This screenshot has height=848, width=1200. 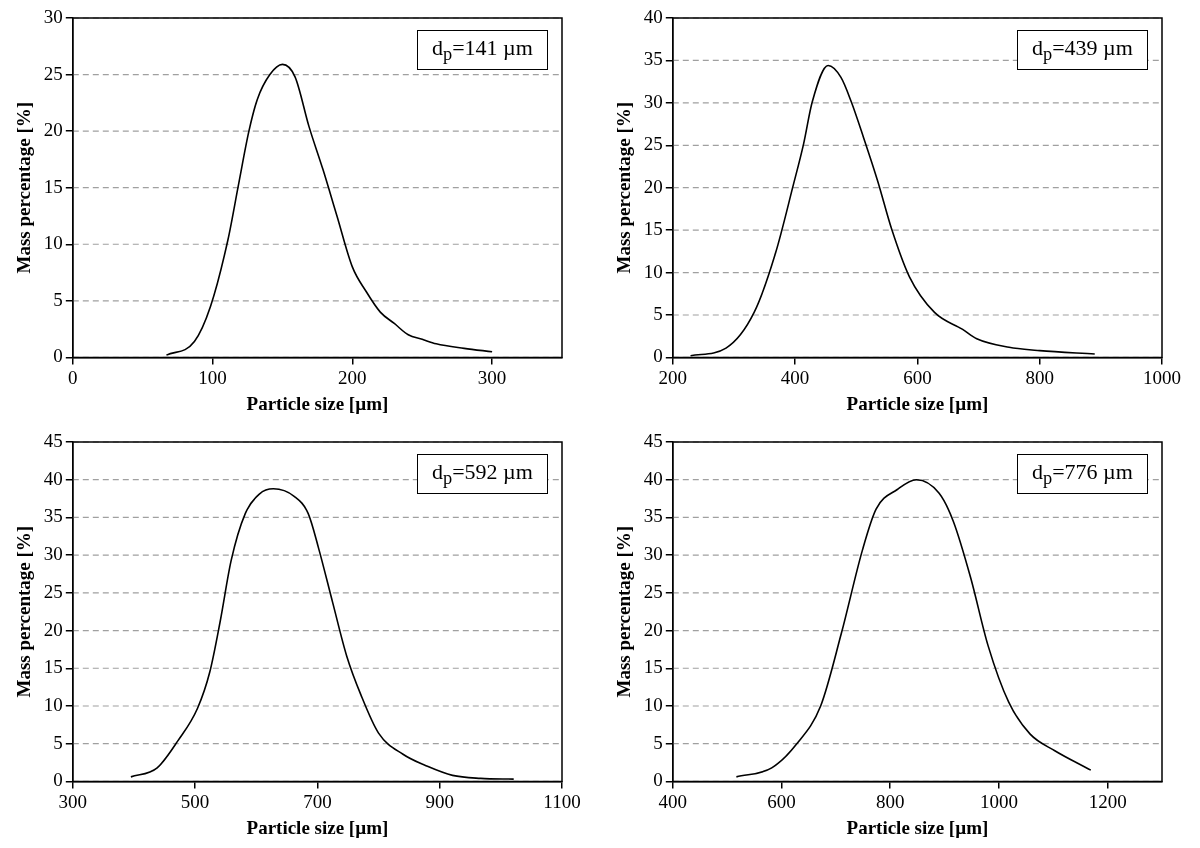 What do you see at coordinates (439, 801) in the screenshot?
I see `x-tick-label: 900` at bounding box center [439, 801].